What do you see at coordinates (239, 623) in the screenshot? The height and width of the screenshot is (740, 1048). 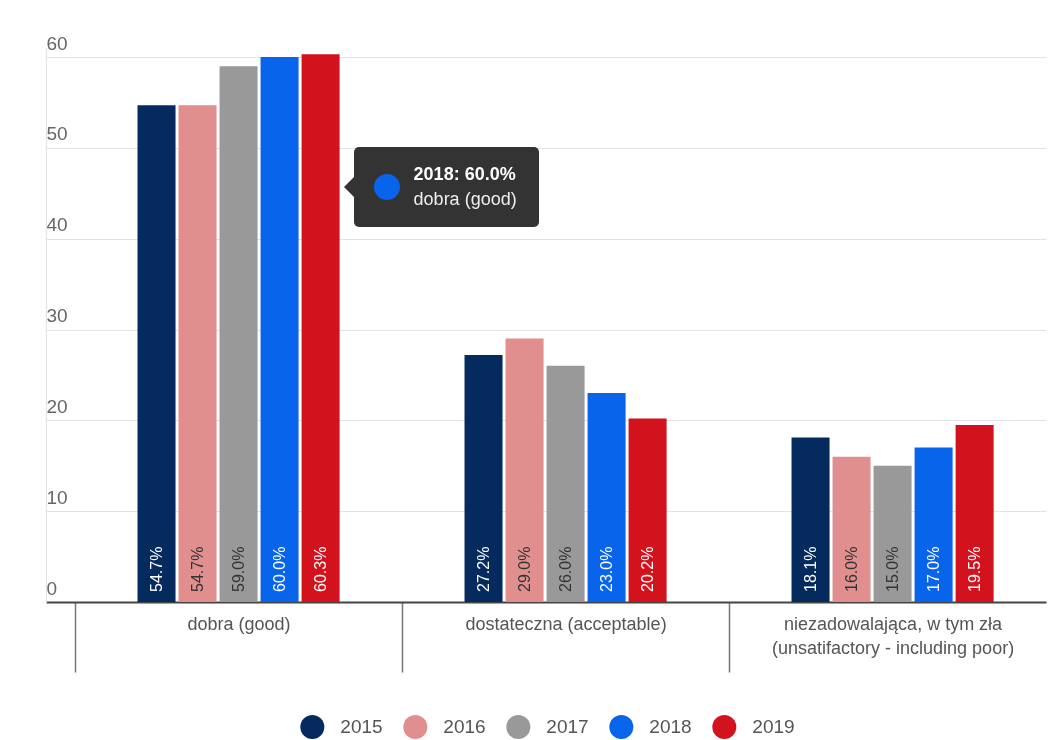 I see `x-tick-label: dobra (good)` at bounding box center [239, 623].